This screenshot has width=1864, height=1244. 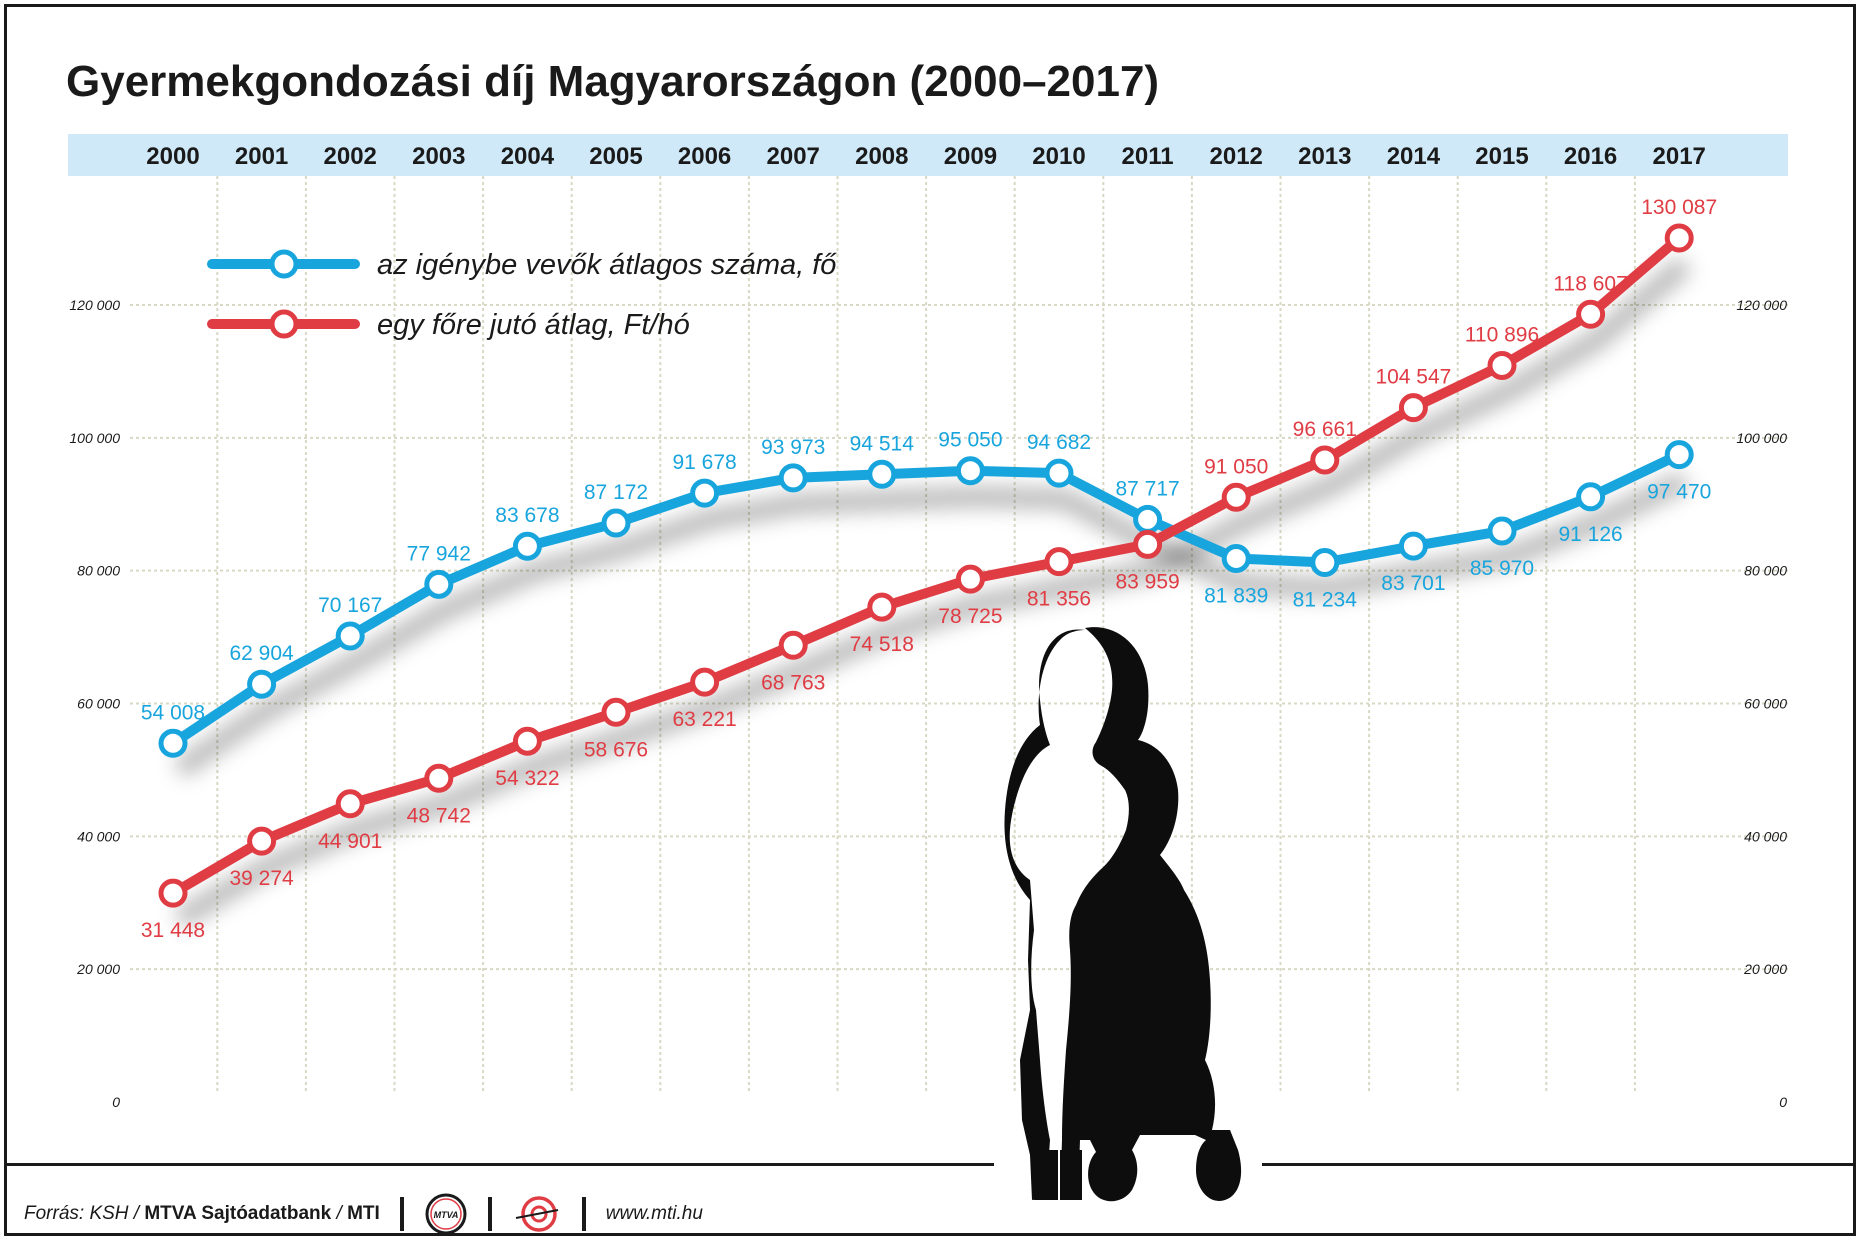 I want to click on mti-logo, so click(x=536, y=1214).